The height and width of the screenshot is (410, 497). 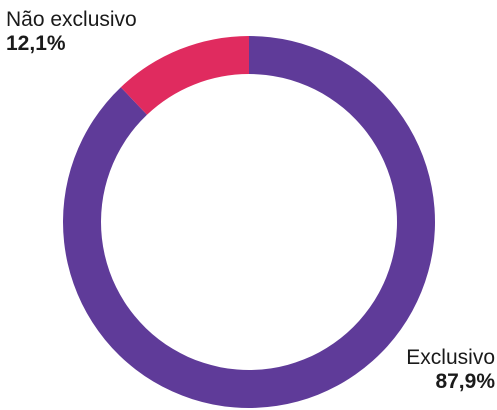 I want to click on slice-value-nao-exclusivo: 12,1%, so click(x=36, y=44).